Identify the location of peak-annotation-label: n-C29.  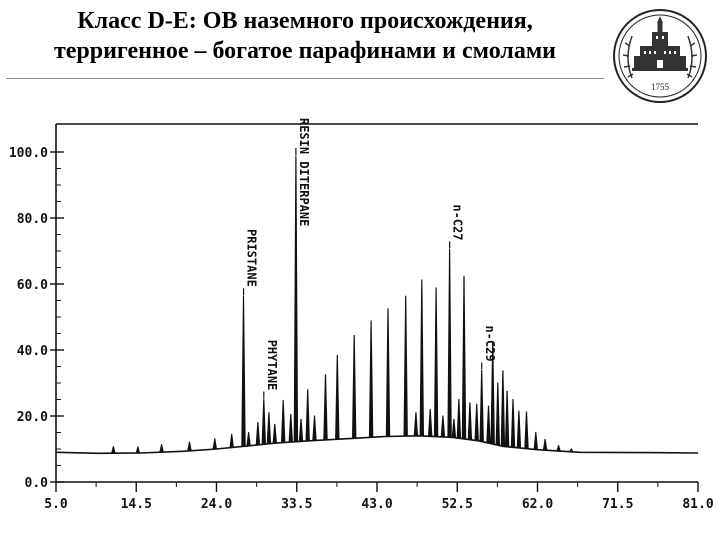
(490, 343).